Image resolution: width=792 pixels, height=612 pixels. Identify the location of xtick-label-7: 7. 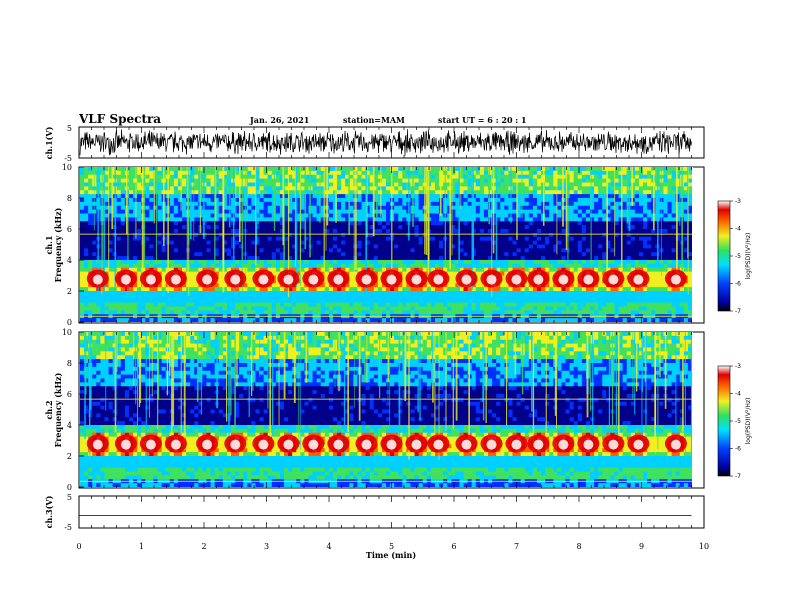
(516, 546).